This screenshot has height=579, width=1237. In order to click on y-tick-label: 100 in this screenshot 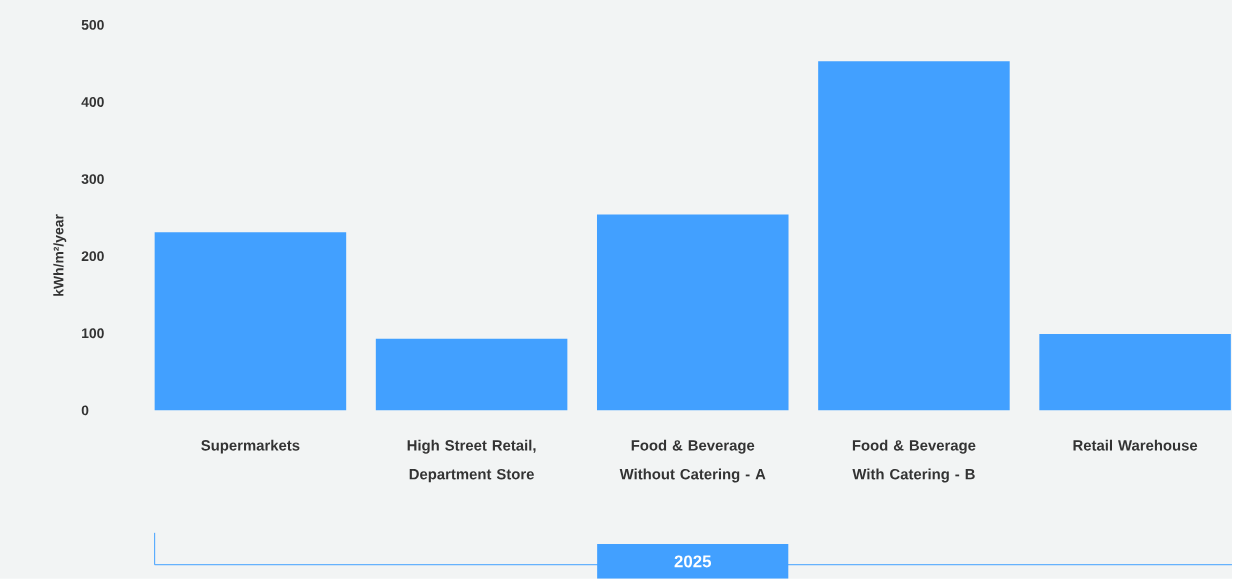, I will do `click(93, 333)`.